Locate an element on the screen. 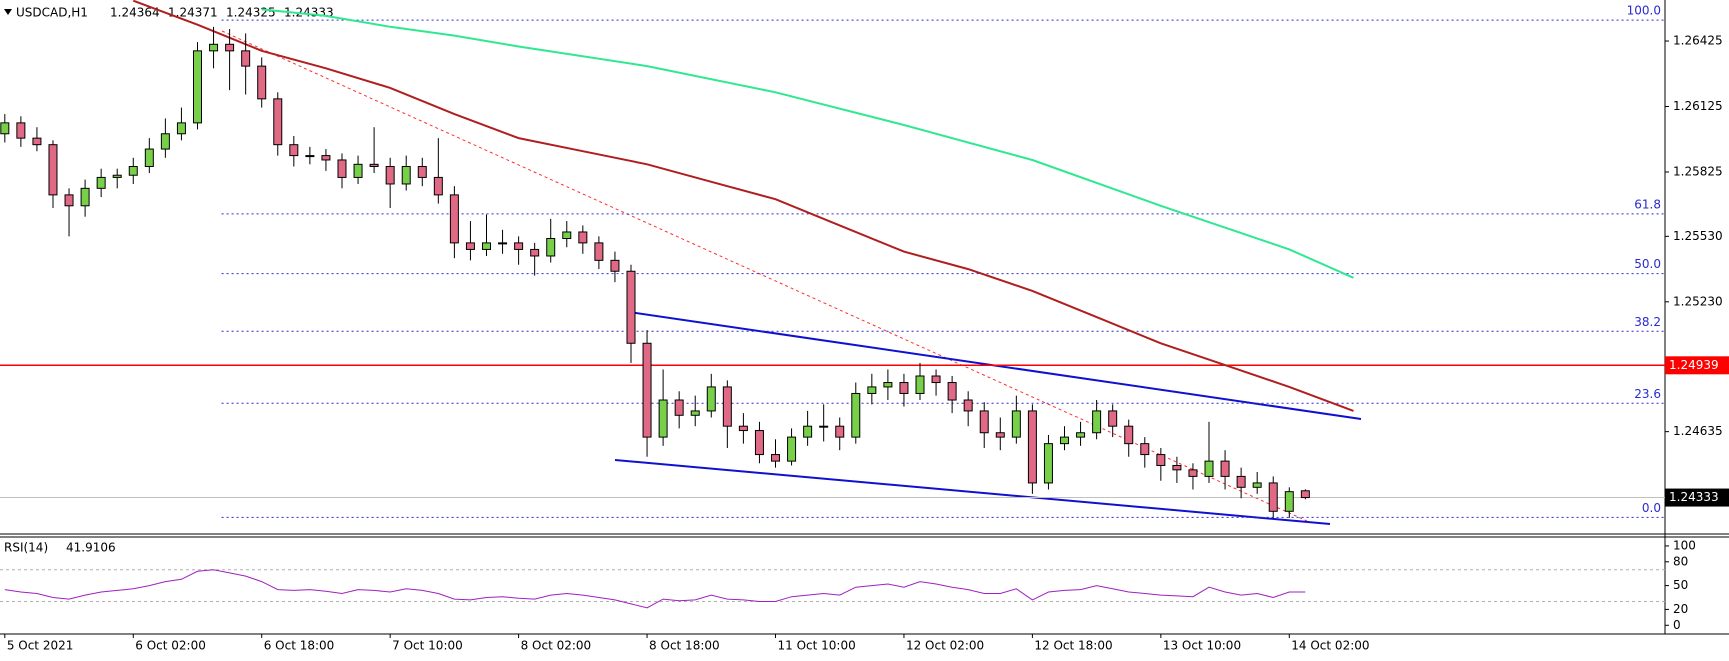  ohlc-high: 1.24371 is located at coordinates (193, 13).